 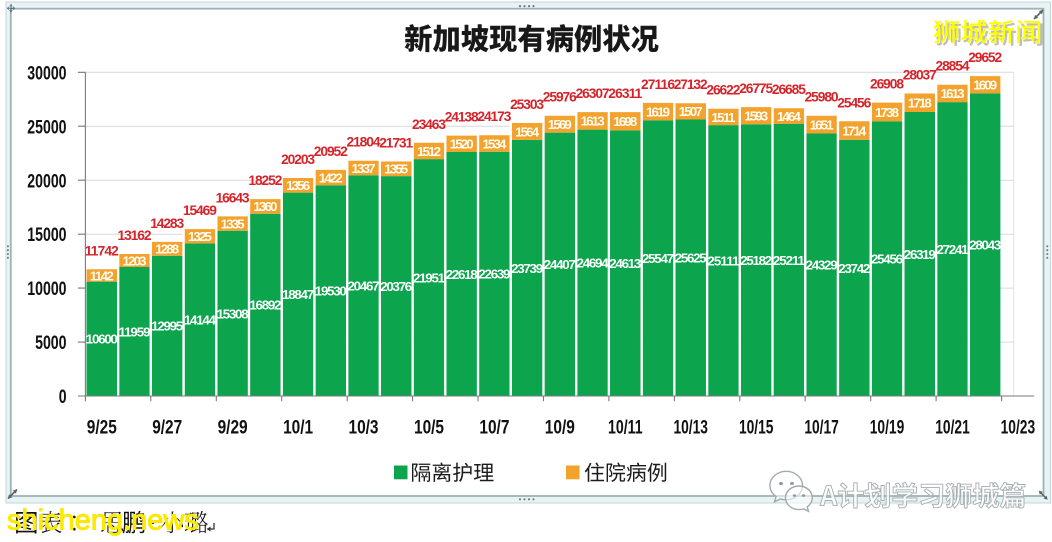 I want to click on svg-text: 1203, so click(x=135, y=260).